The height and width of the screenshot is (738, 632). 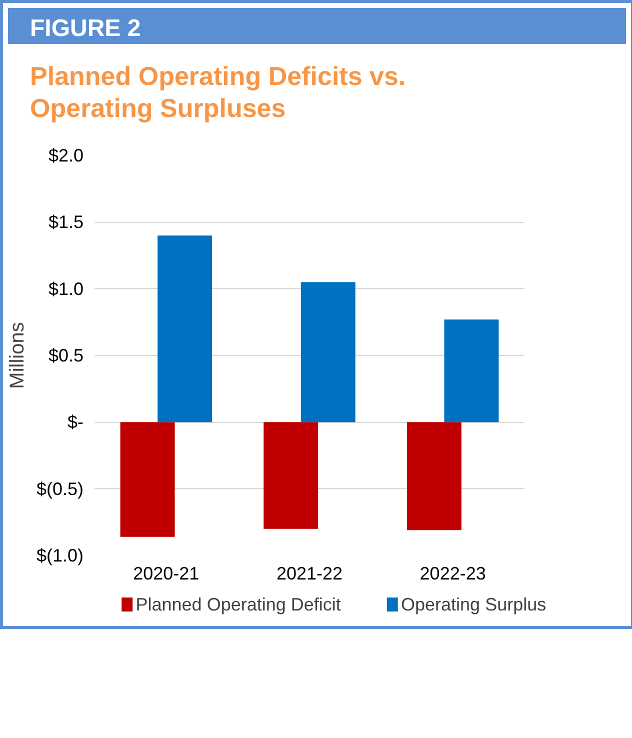 What do you see at coordinates (66, 222) in the screenshot?
I see `y-tick-label: $1.5` at bounding box center [66, 222].